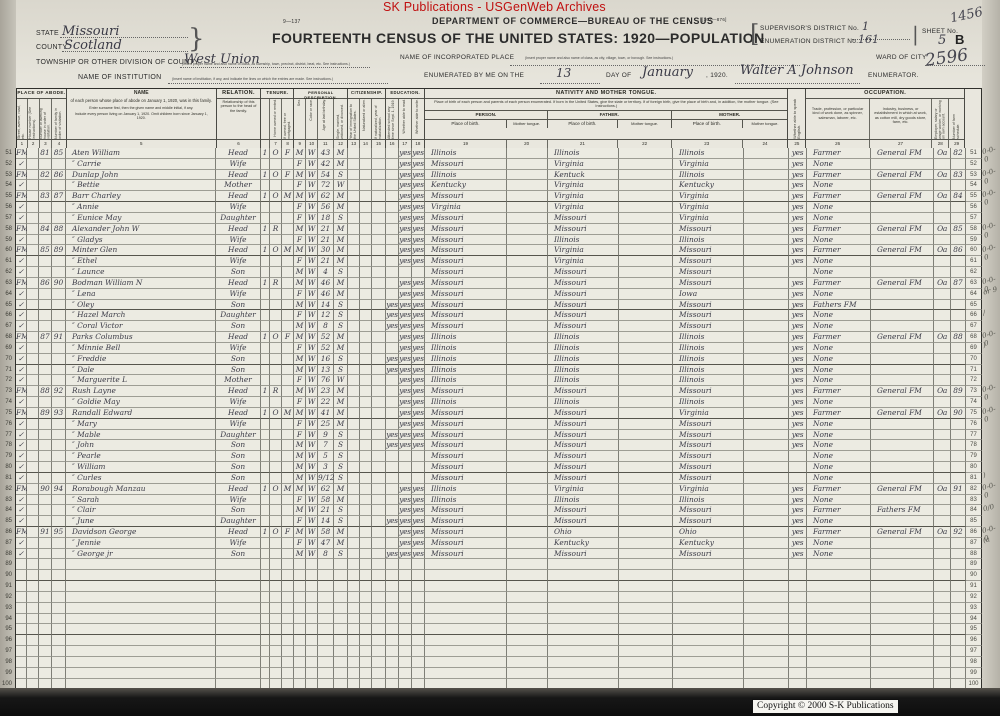 This screenshot has width=1000, height=716. Describe the element at coordinates (366, 305) in the screenshot. I see `naturalized-cell` at that location.